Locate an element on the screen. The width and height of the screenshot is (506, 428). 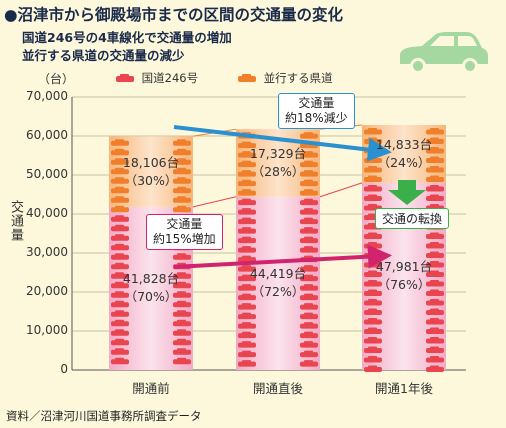
data-label-prefectural-road-percent: （28%） is located at coordinates (278, 171).